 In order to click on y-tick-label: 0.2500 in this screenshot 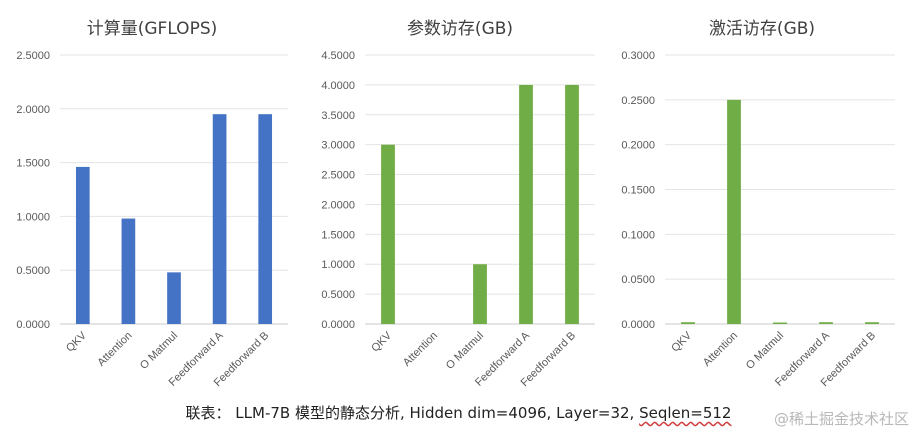, I will do `click(638, 101)`.